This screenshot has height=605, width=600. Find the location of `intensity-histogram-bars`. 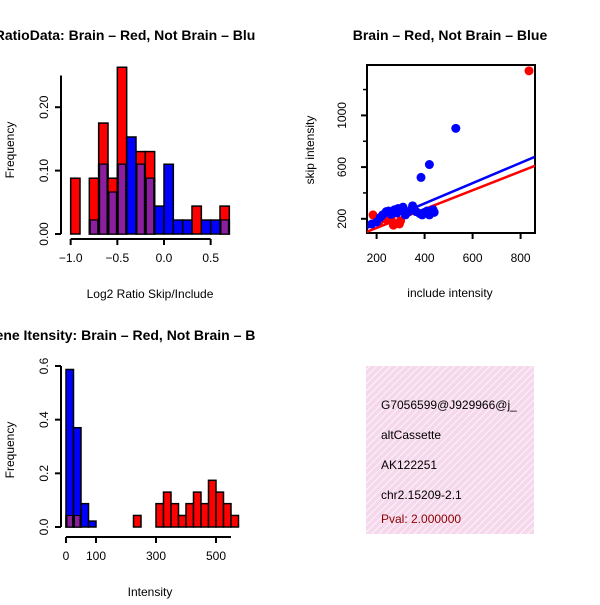

intensity-histogram-bars is located at coordinates (152, 448).